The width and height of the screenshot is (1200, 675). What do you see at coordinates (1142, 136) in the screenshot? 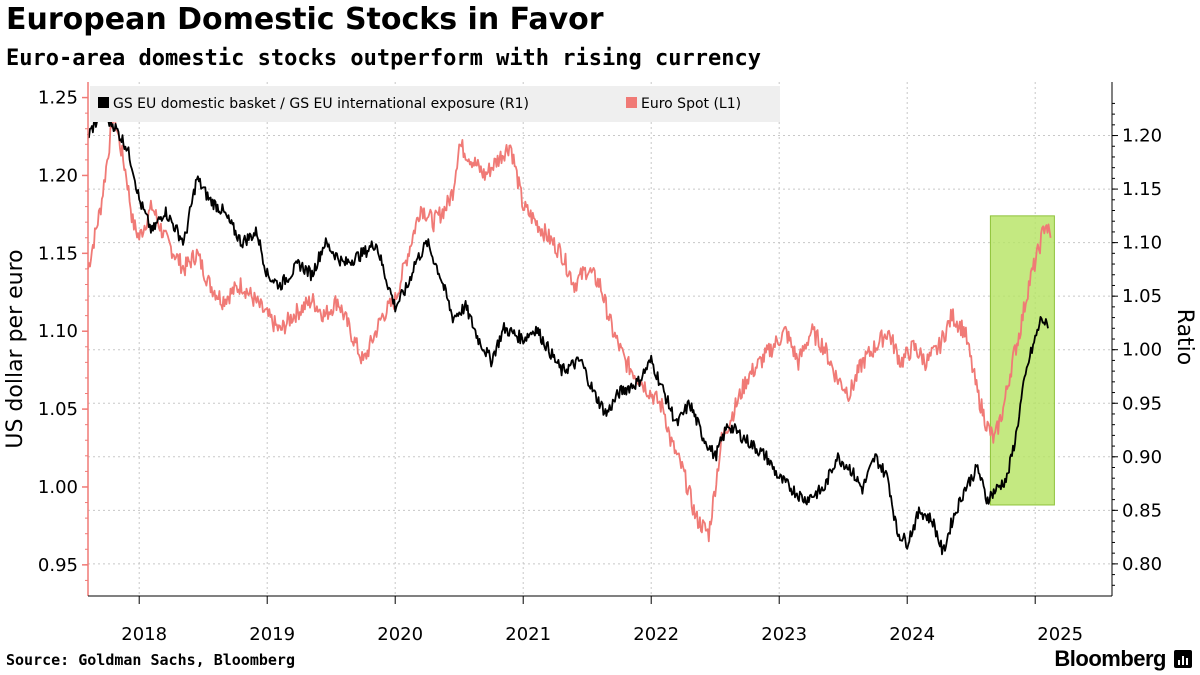
I see `right-tick-label-0: 1.20` at bounding box center [1142, 136].